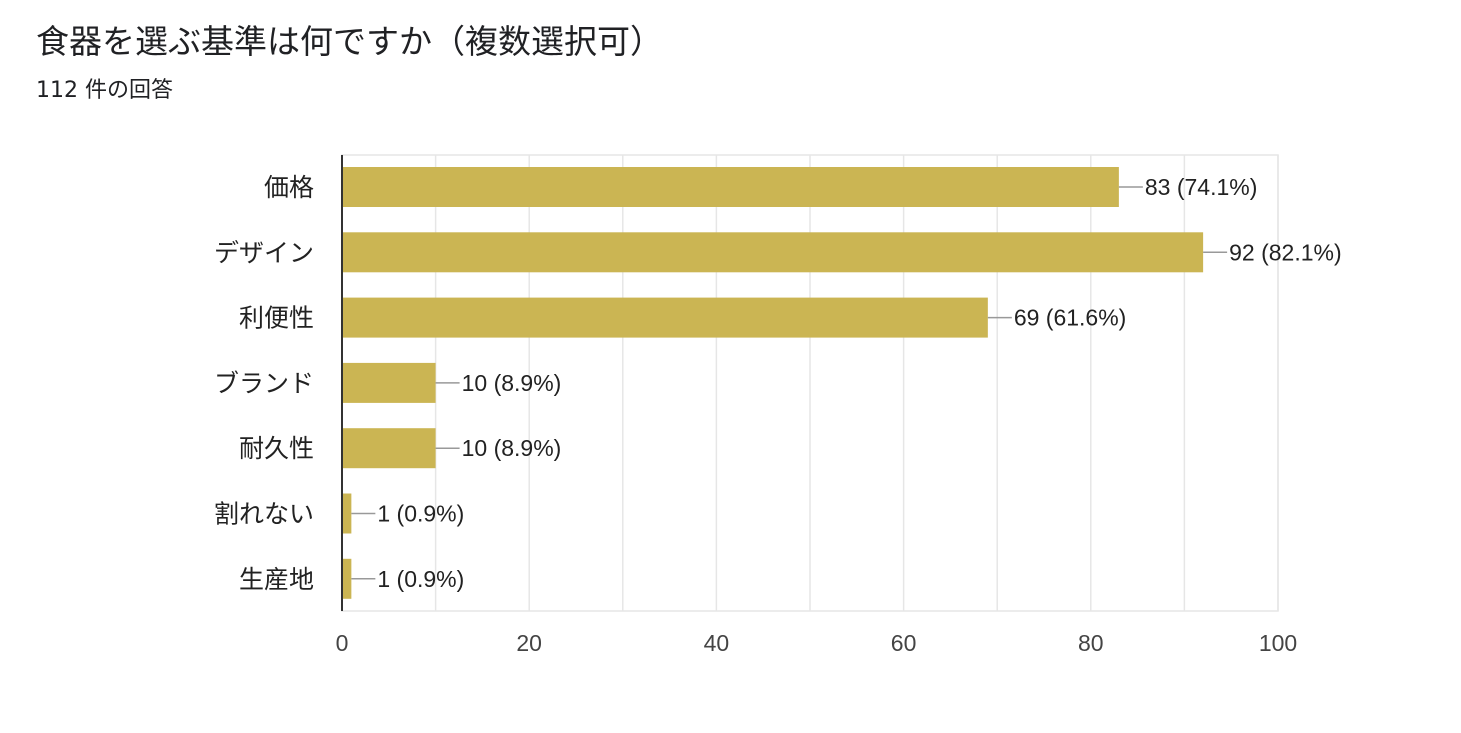  I want to click on x-tick-label: 0, so click(342, 643).